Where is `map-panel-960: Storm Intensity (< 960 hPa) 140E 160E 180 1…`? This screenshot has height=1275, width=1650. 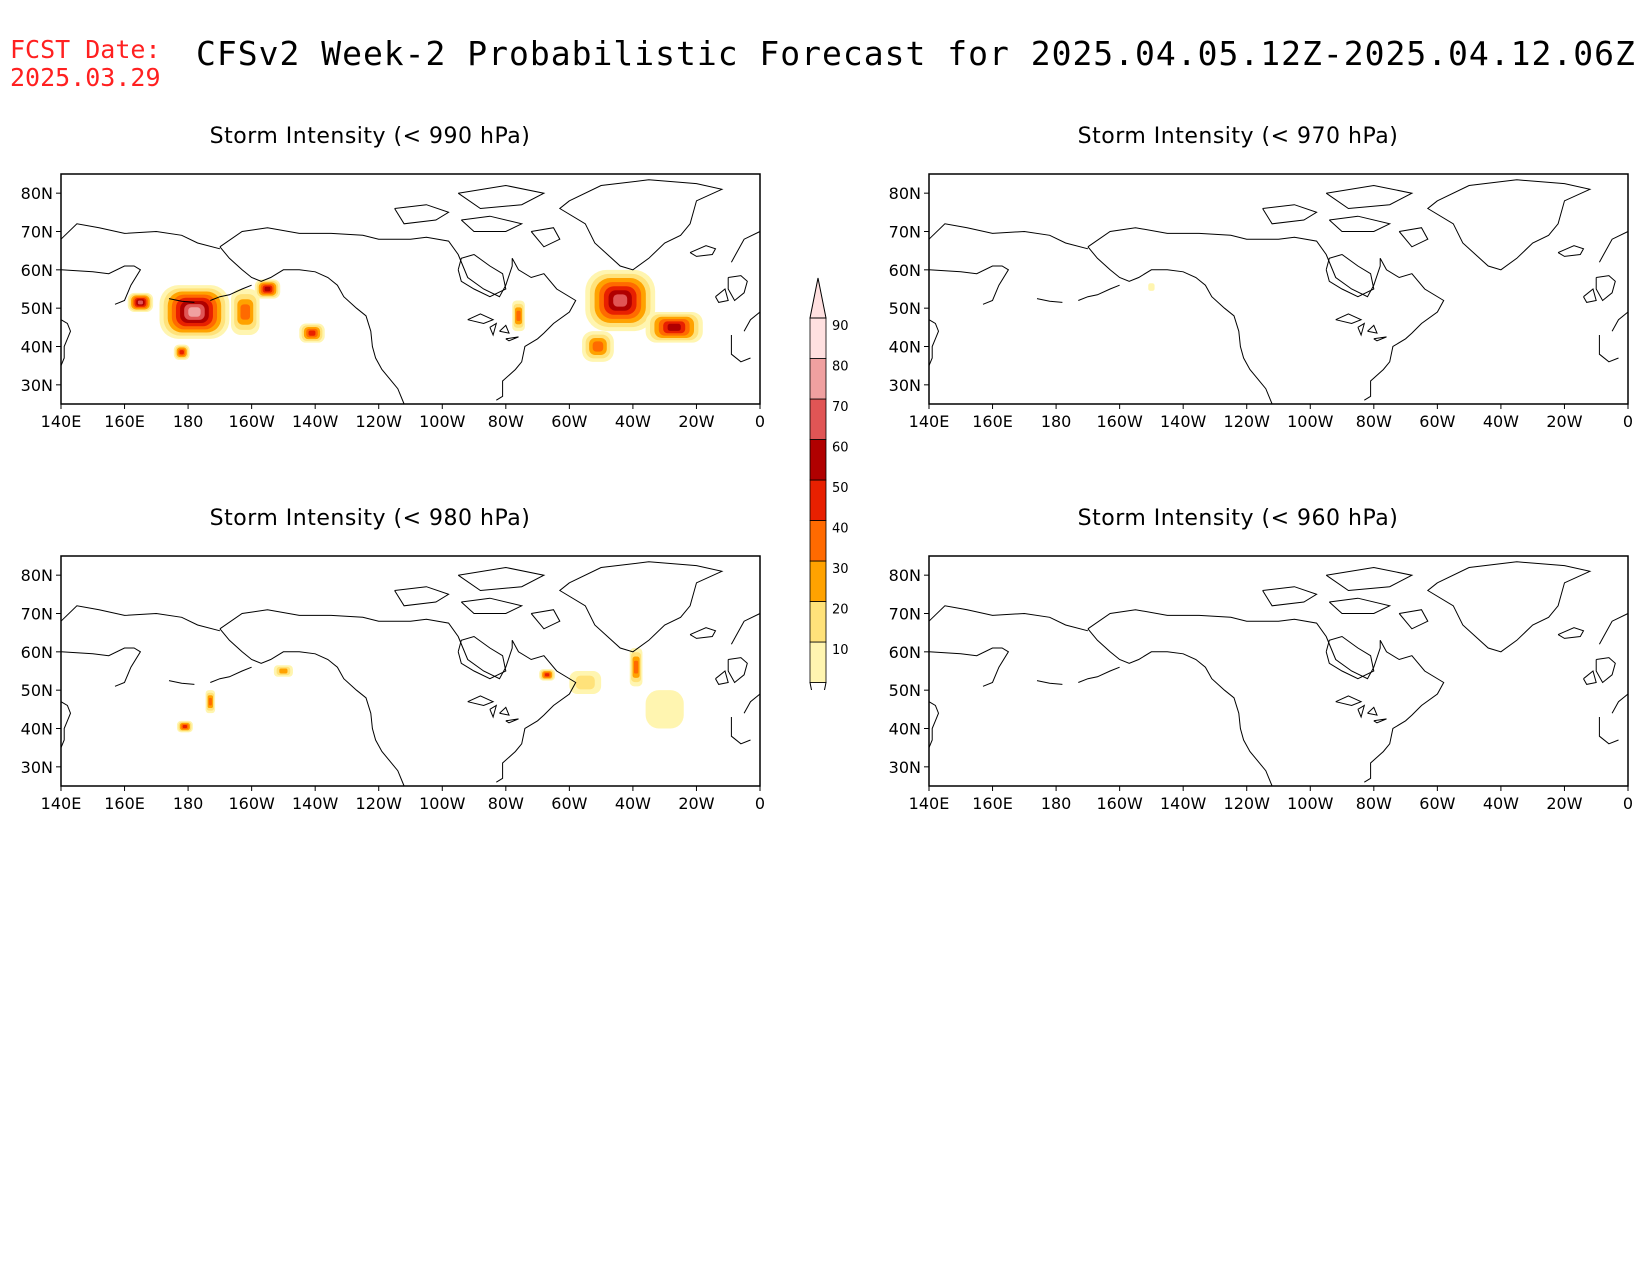
map-panel-960: Storm Intensity (< 960 hPa) 140E 160E 180 1… is located at coordinates (1253, 659).